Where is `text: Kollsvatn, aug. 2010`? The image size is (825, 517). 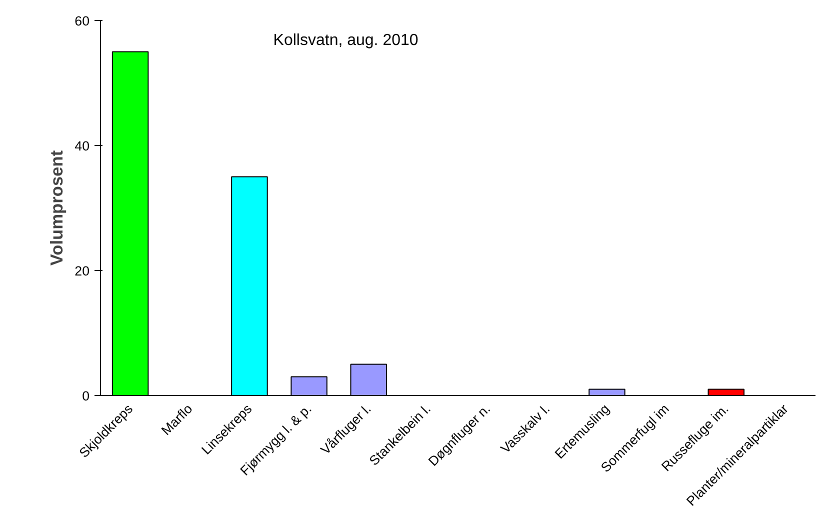
text: Kollsvatn, aug. 2010 is located at coordinates (345, 40).